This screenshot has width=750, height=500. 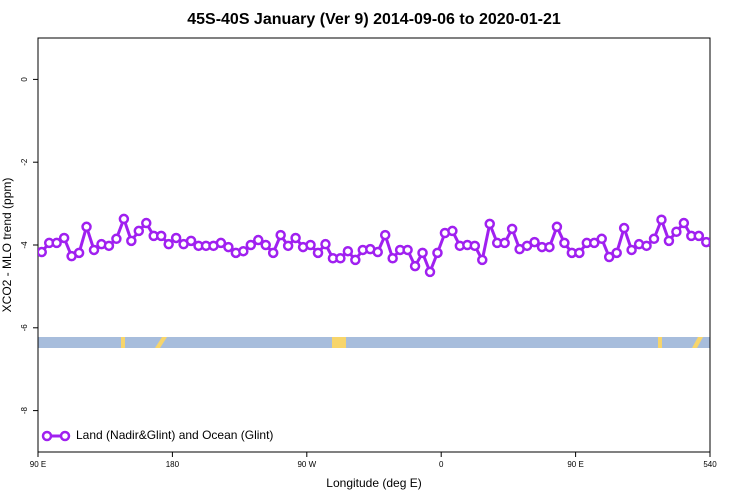 What do you see at coordinates (24, 162) in the screenshot?
I see `y-tick-label: -2` at bounding box center [24, 162].